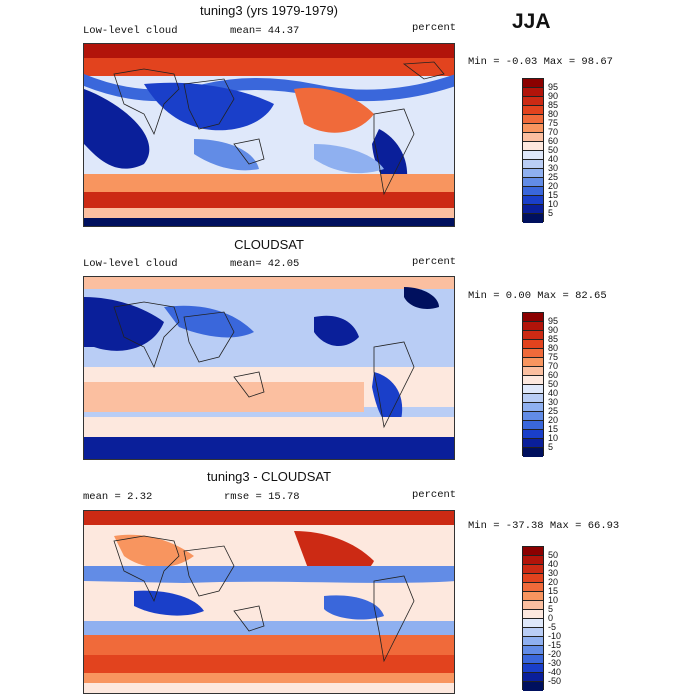 The image size is (700, 700). Describe the element at coordinates (555, 636) in the screenshot. I see `colorbar-tick: -10` at that location.